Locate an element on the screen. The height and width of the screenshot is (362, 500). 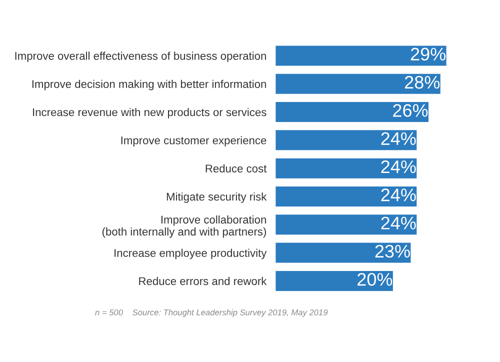
y-tick-label: Improve decision making with better information is located at coordinates (149, 85).